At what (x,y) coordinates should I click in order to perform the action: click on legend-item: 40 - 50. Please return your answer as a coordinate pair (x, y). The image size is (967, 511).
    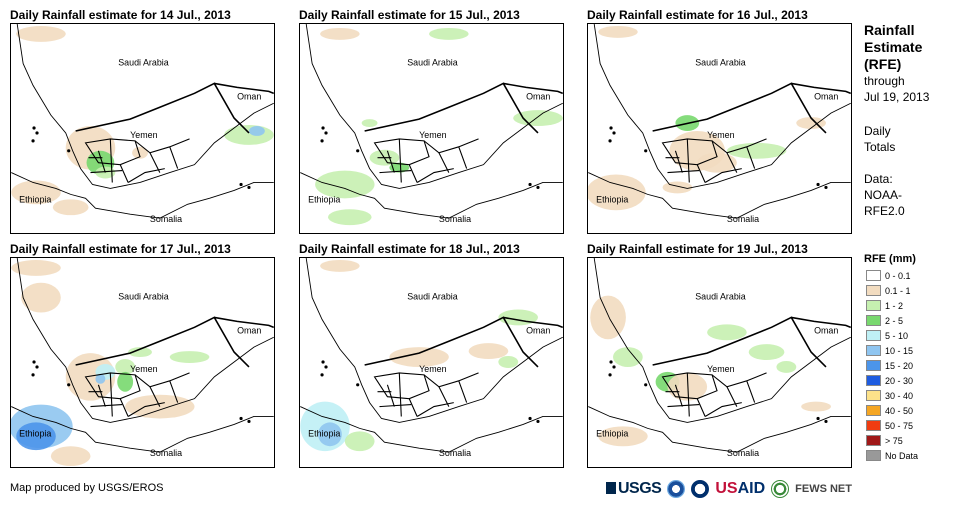
    Looking at the image, I should click on (892, 410).